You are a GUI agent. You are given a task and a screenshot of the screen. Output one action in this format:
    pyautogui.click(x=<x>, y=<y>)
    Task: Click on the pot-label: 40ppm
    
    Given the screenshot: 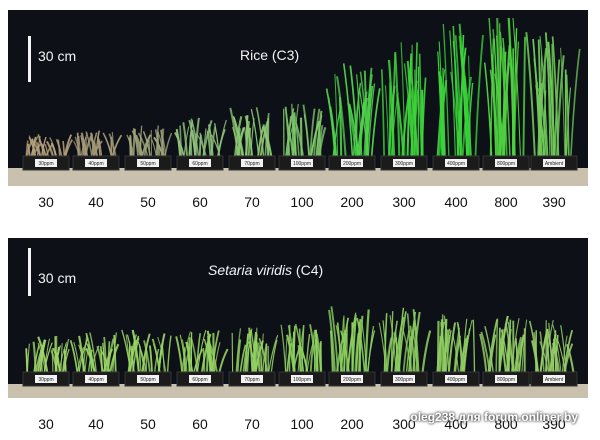 What is the action you would take?
    pyautogui.click(x=95, y=380)
    